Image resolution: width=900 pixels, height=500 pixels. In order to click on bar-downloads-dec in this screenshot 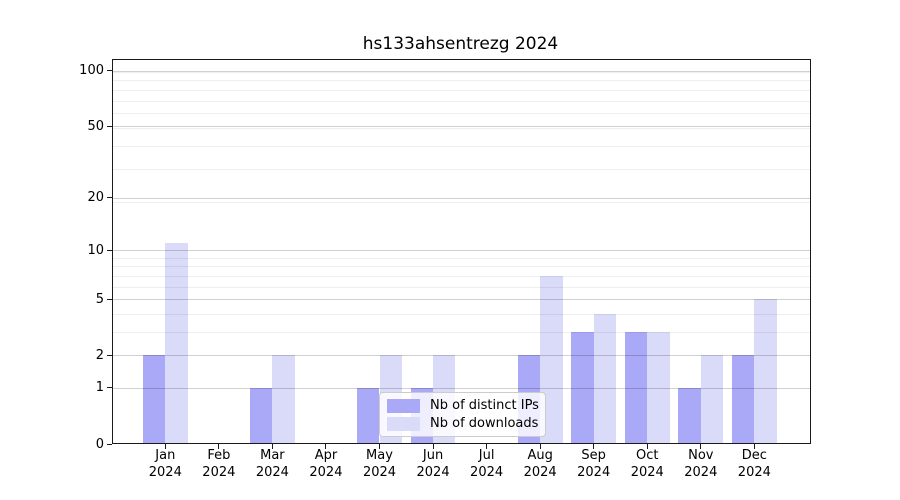, I will do `click(765, 371)`.